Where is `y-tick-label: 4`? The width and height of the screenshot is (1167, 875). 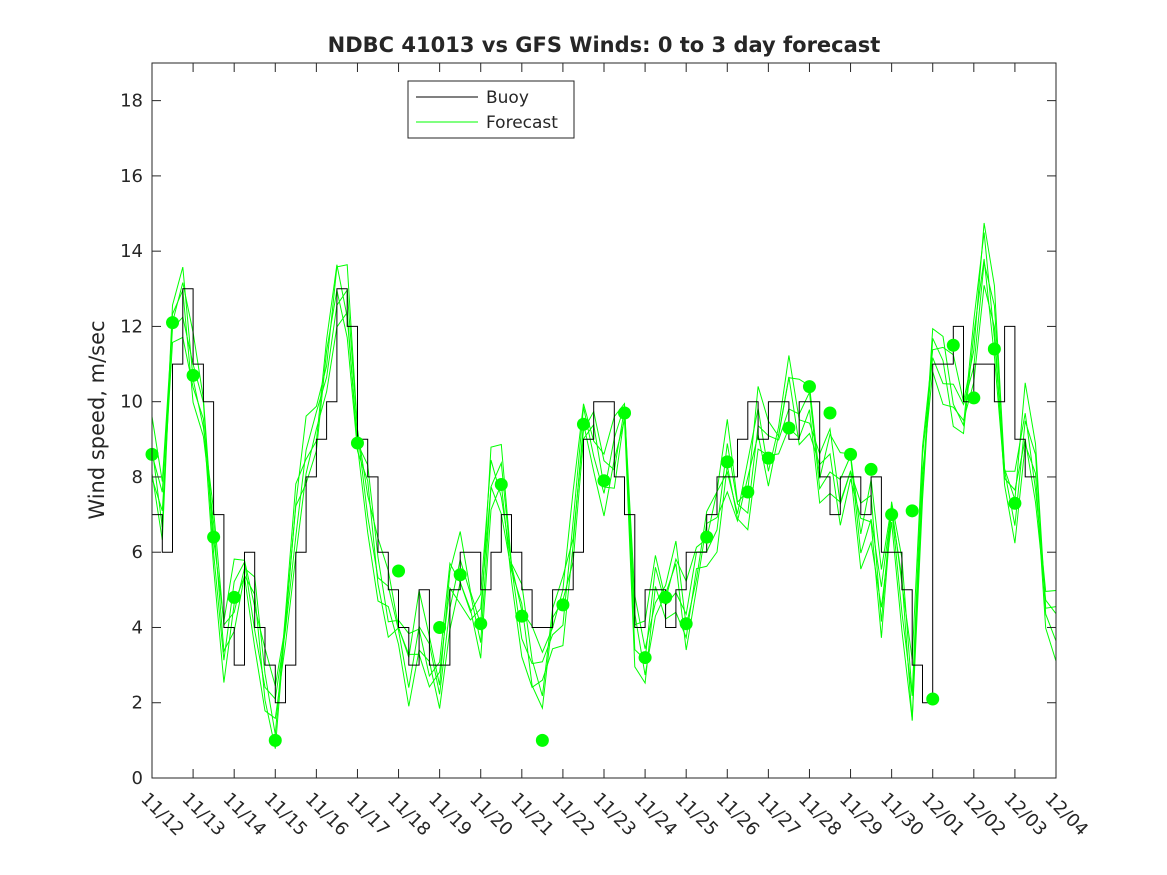
y-tick-label: 4 is located at coordinates (137, 627).